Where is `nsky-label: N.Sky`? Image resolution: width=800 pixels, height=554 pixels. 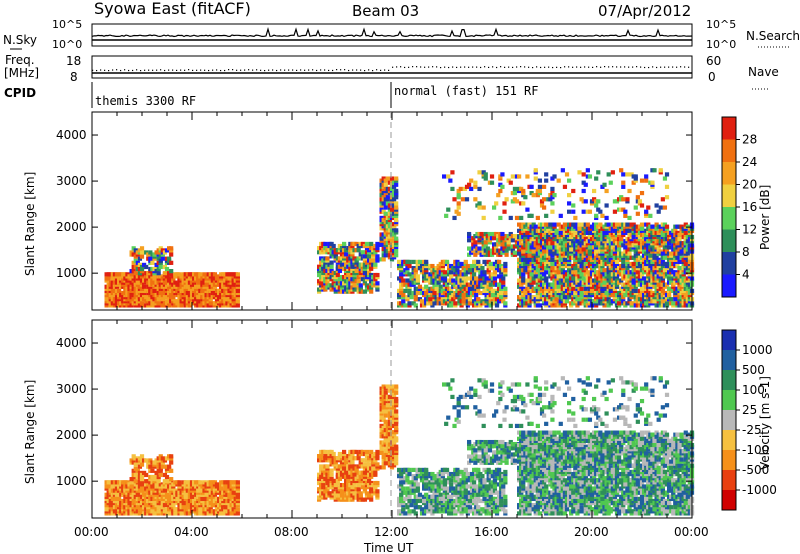 nsky-label: N.Sky is located at coordinates (20, 40).